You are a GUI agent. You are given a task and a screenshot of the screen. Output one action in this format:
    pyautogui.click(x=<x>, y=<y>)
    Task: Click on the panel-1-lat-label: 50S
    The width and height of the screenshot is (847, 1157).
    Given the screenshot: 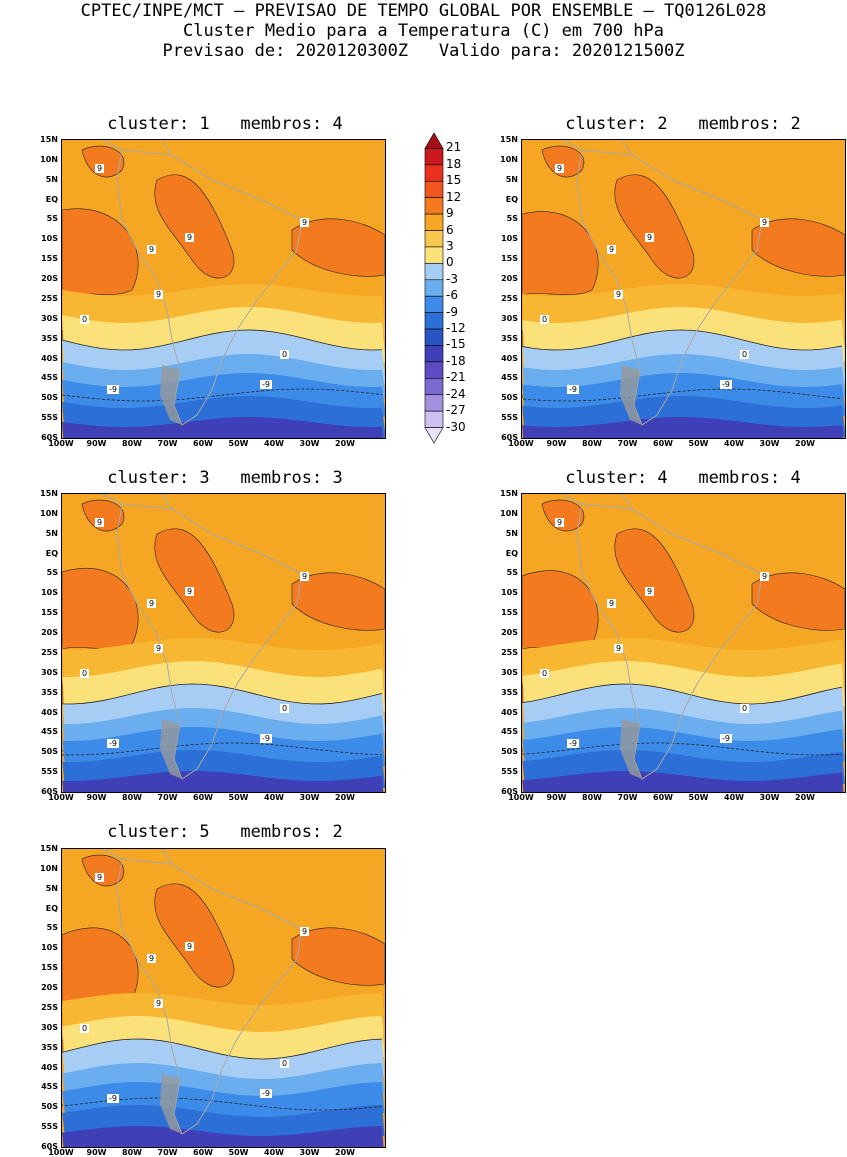 What is the action you would take?
    pyautogui.click(x=49, y=398)
    